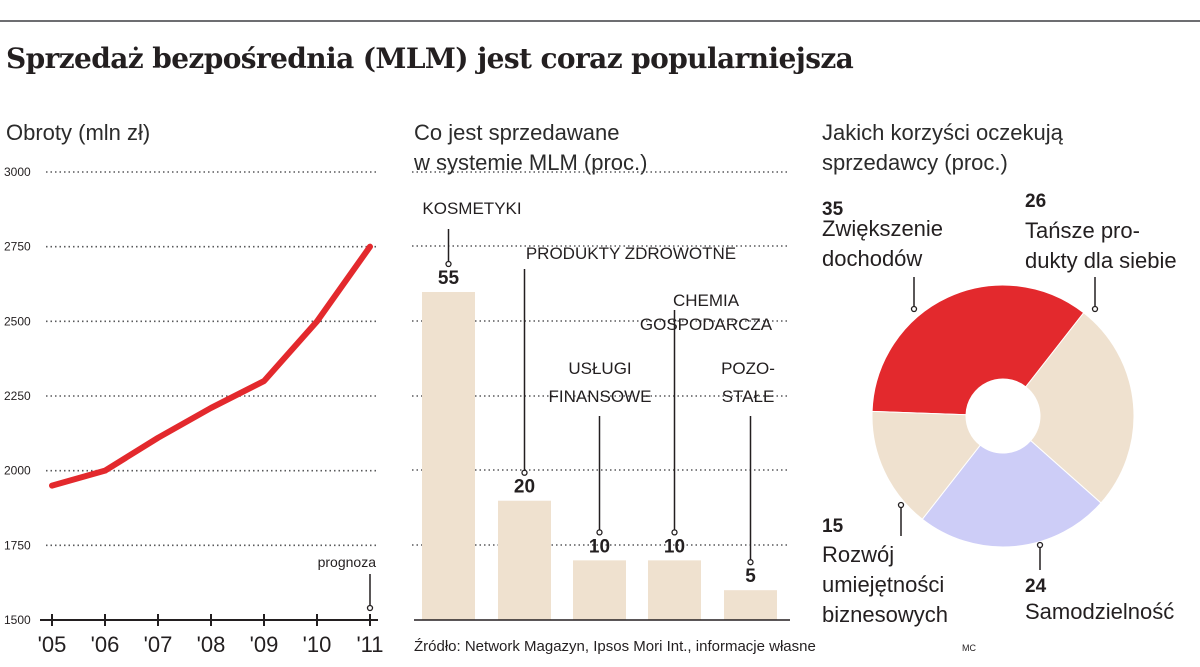  What do you see at coordinates (833, 526) in the screenshot?
I see `slice-value-label: 15` at bounding box center [833, 526].